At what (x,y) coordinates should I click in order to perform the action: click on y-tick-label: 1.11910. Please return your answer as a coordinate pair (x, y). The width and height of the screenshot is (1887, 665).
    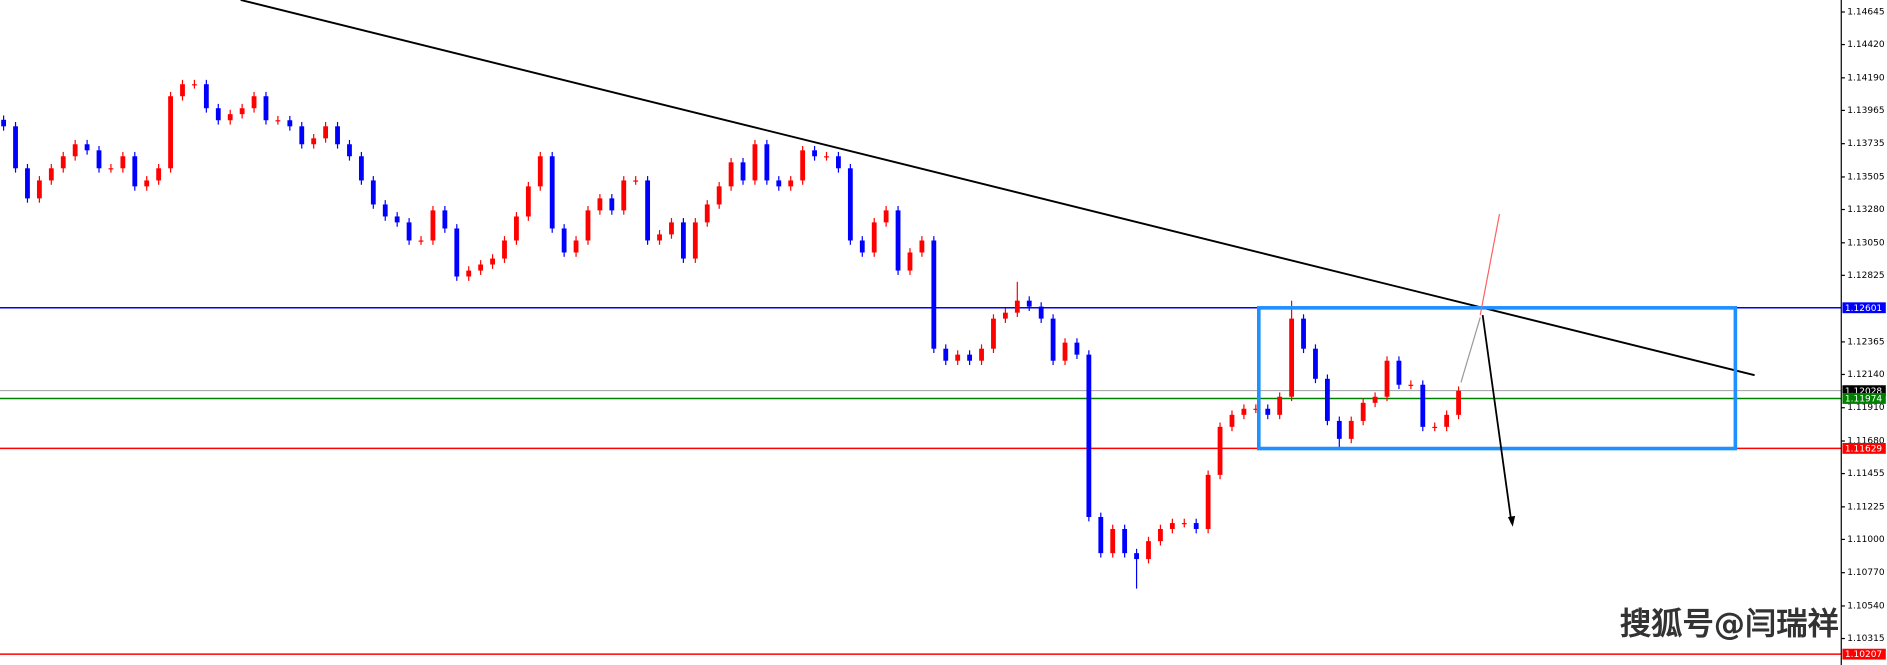
    Looking at the image, I should click on (1866, 408).